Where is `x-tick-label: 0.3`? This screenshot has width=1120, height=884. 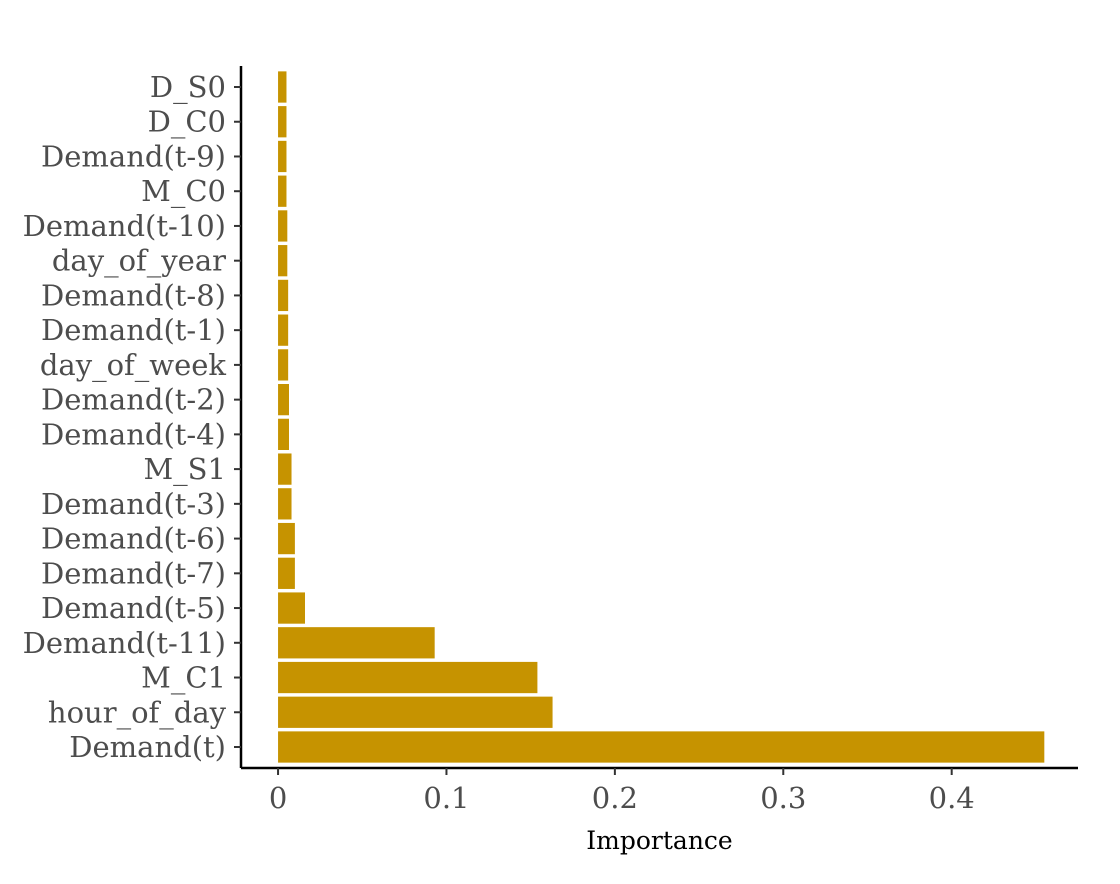
x-tick-label: 0.3 is located at coordinates (783, 798).